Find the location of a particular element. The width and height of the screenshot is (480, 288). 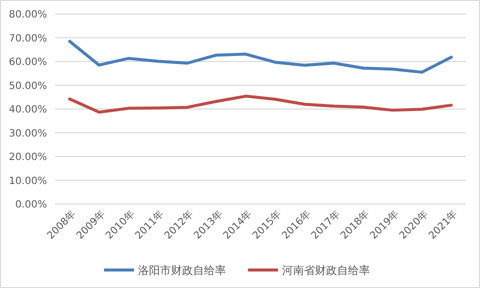

legend-label: 洛阳市财政自给率 is located at coordinates (182, 270).